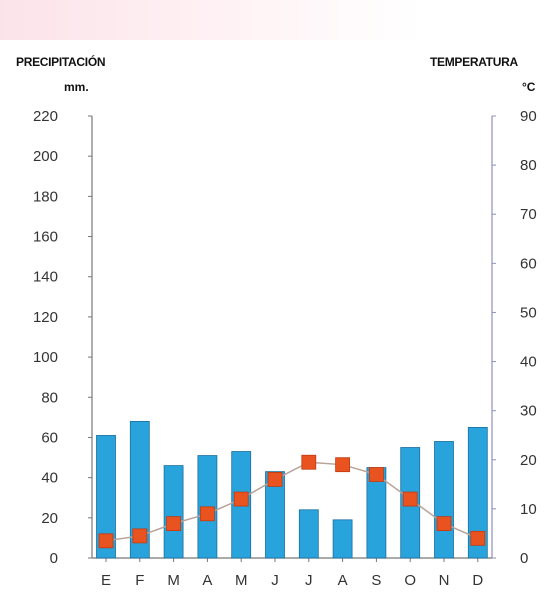  I want to click on left-axis-tick-label: 40, so click(49, 478).